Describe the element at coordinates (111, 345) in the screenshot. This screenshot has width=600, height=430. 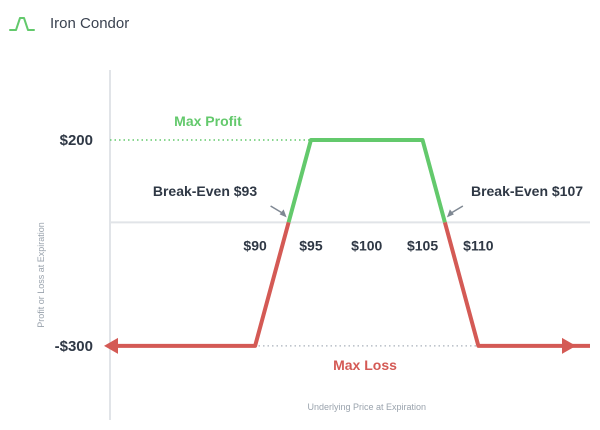
I see `loss-arrow-left` at that location.